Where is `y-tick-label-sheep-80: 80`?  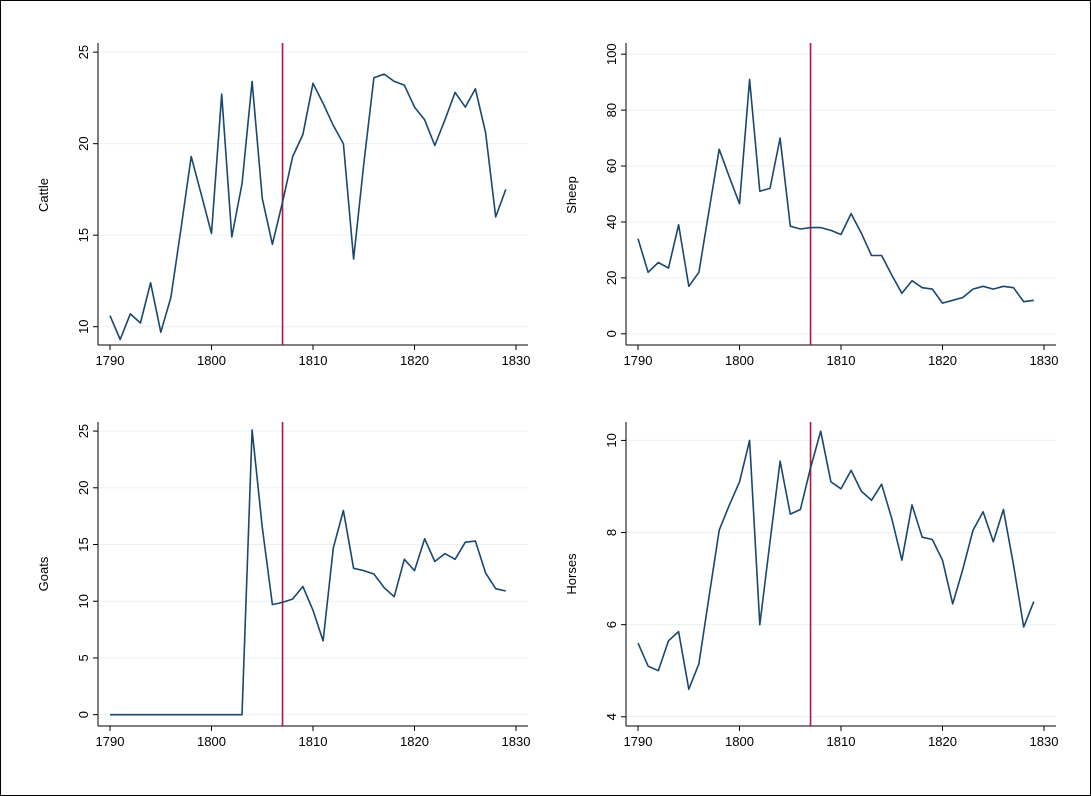
y-tick-label-sheep-80: 80 is located at coordinates (611, 110).